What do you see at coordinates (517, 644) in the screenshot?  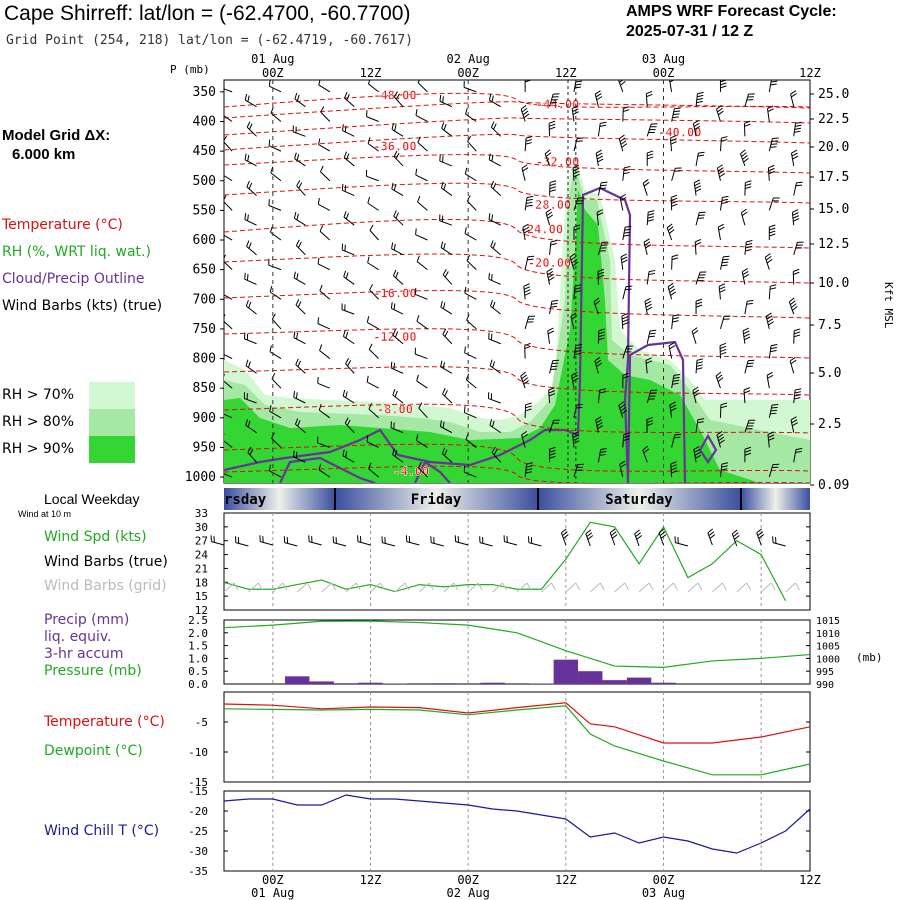 I see `pressure-line` at bounding box center [517, 644].